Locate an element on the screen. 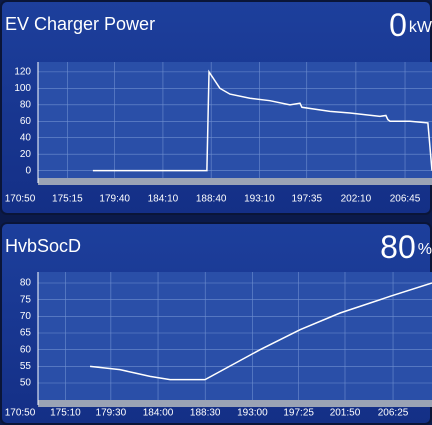 This screenshot has height=425, width=432. x-tick-label: 197:25 is located at coordinates (298, 413).